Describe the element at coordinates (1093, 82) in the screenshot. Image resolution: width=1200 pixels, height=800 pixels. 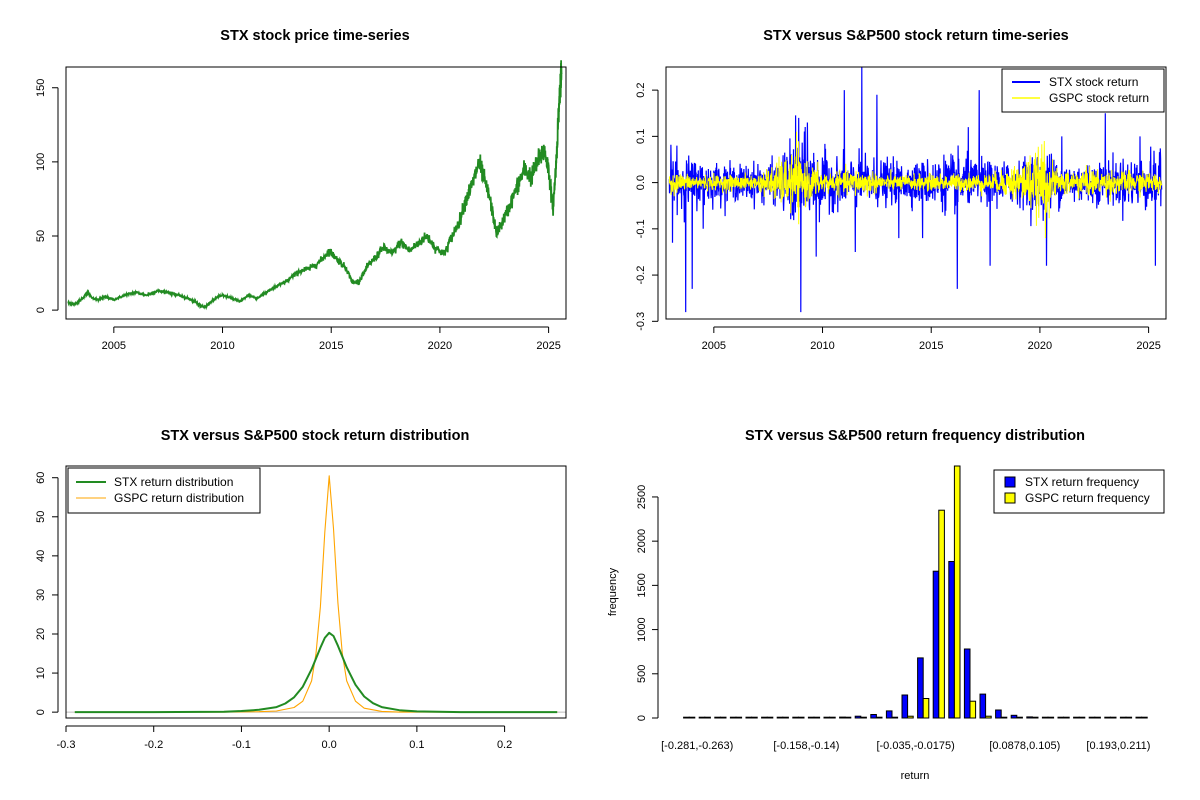
I see `returns-legend-stx-label: STX stock return` at that location.